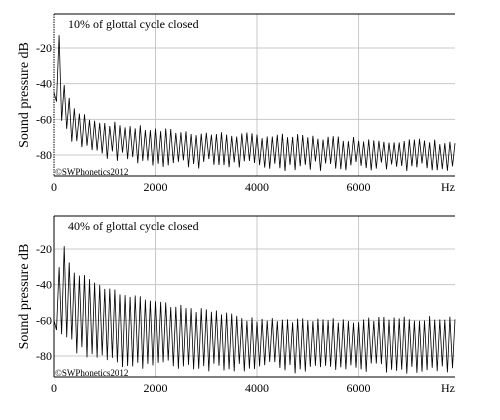 This screenshot has height=420, width=500. I want to click on panel-1-y-axis-label: Sound pressure dB, so click(24, 95).